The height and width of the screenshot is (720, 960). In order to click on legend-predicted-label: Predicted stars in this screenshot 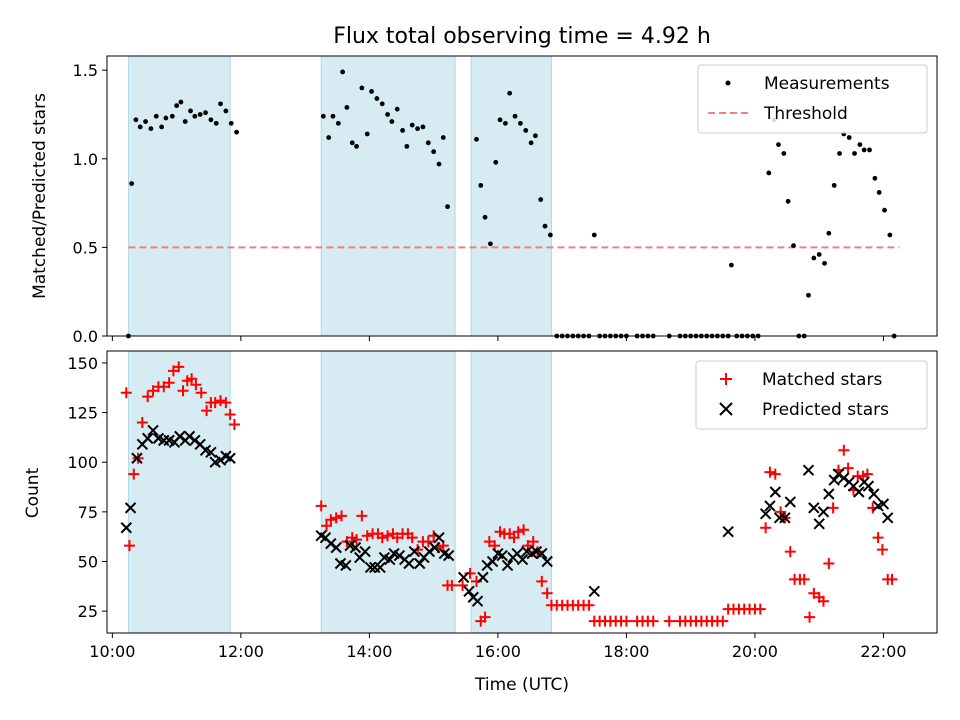, I will do `click(825, 410)`.